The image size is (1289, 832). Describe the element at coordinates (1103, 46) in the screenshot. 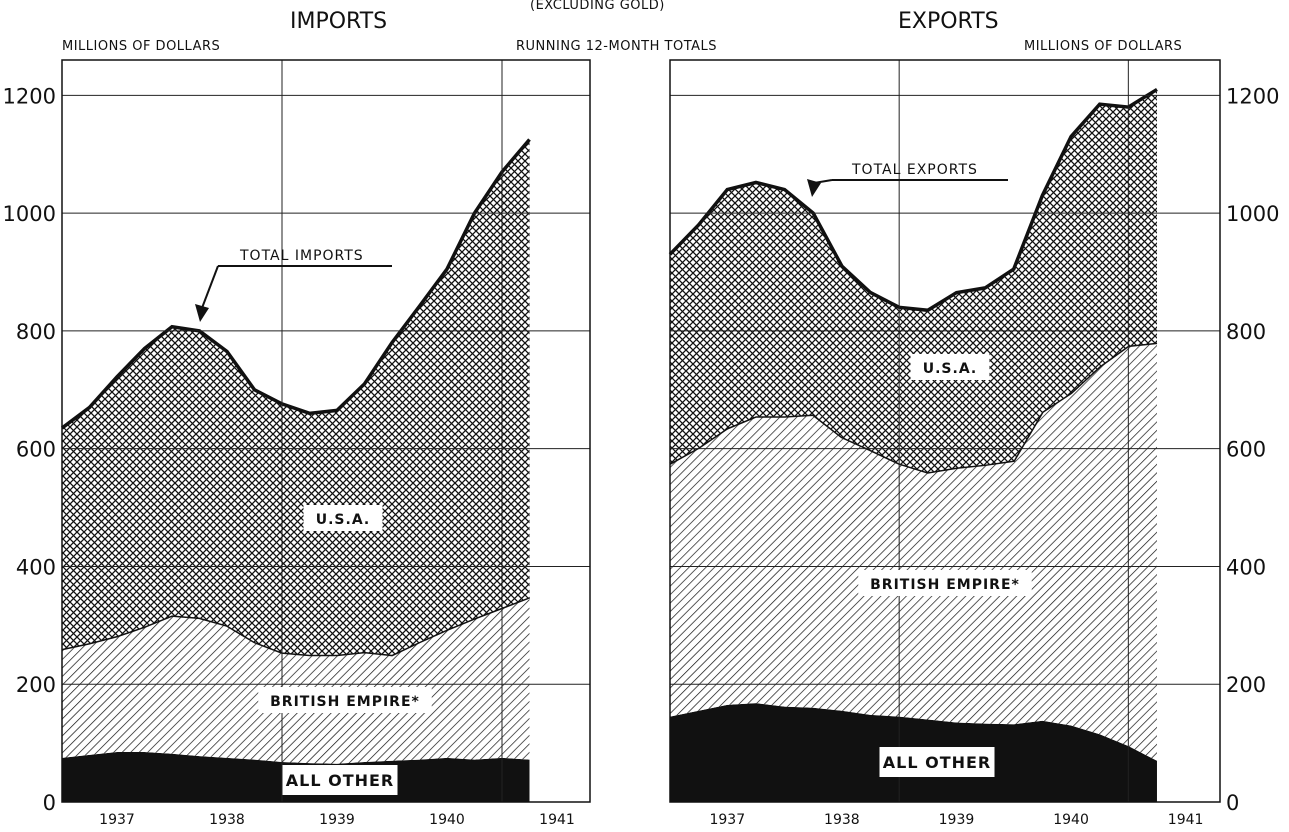

I see `exports-ylabel: MILLIONS OF DOLLARS` at that location.